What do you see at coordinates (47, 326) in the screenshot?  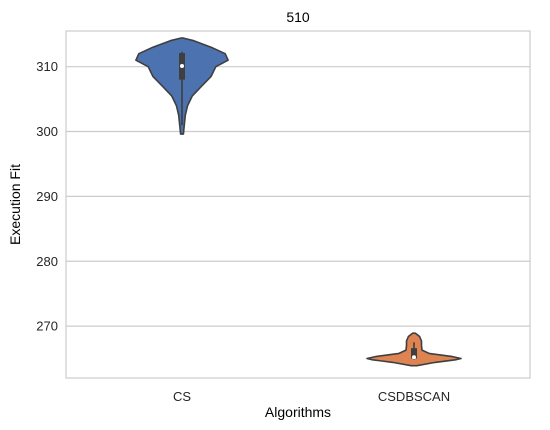 I see `y-tick-label: 270` at bounding box center [47, 326].